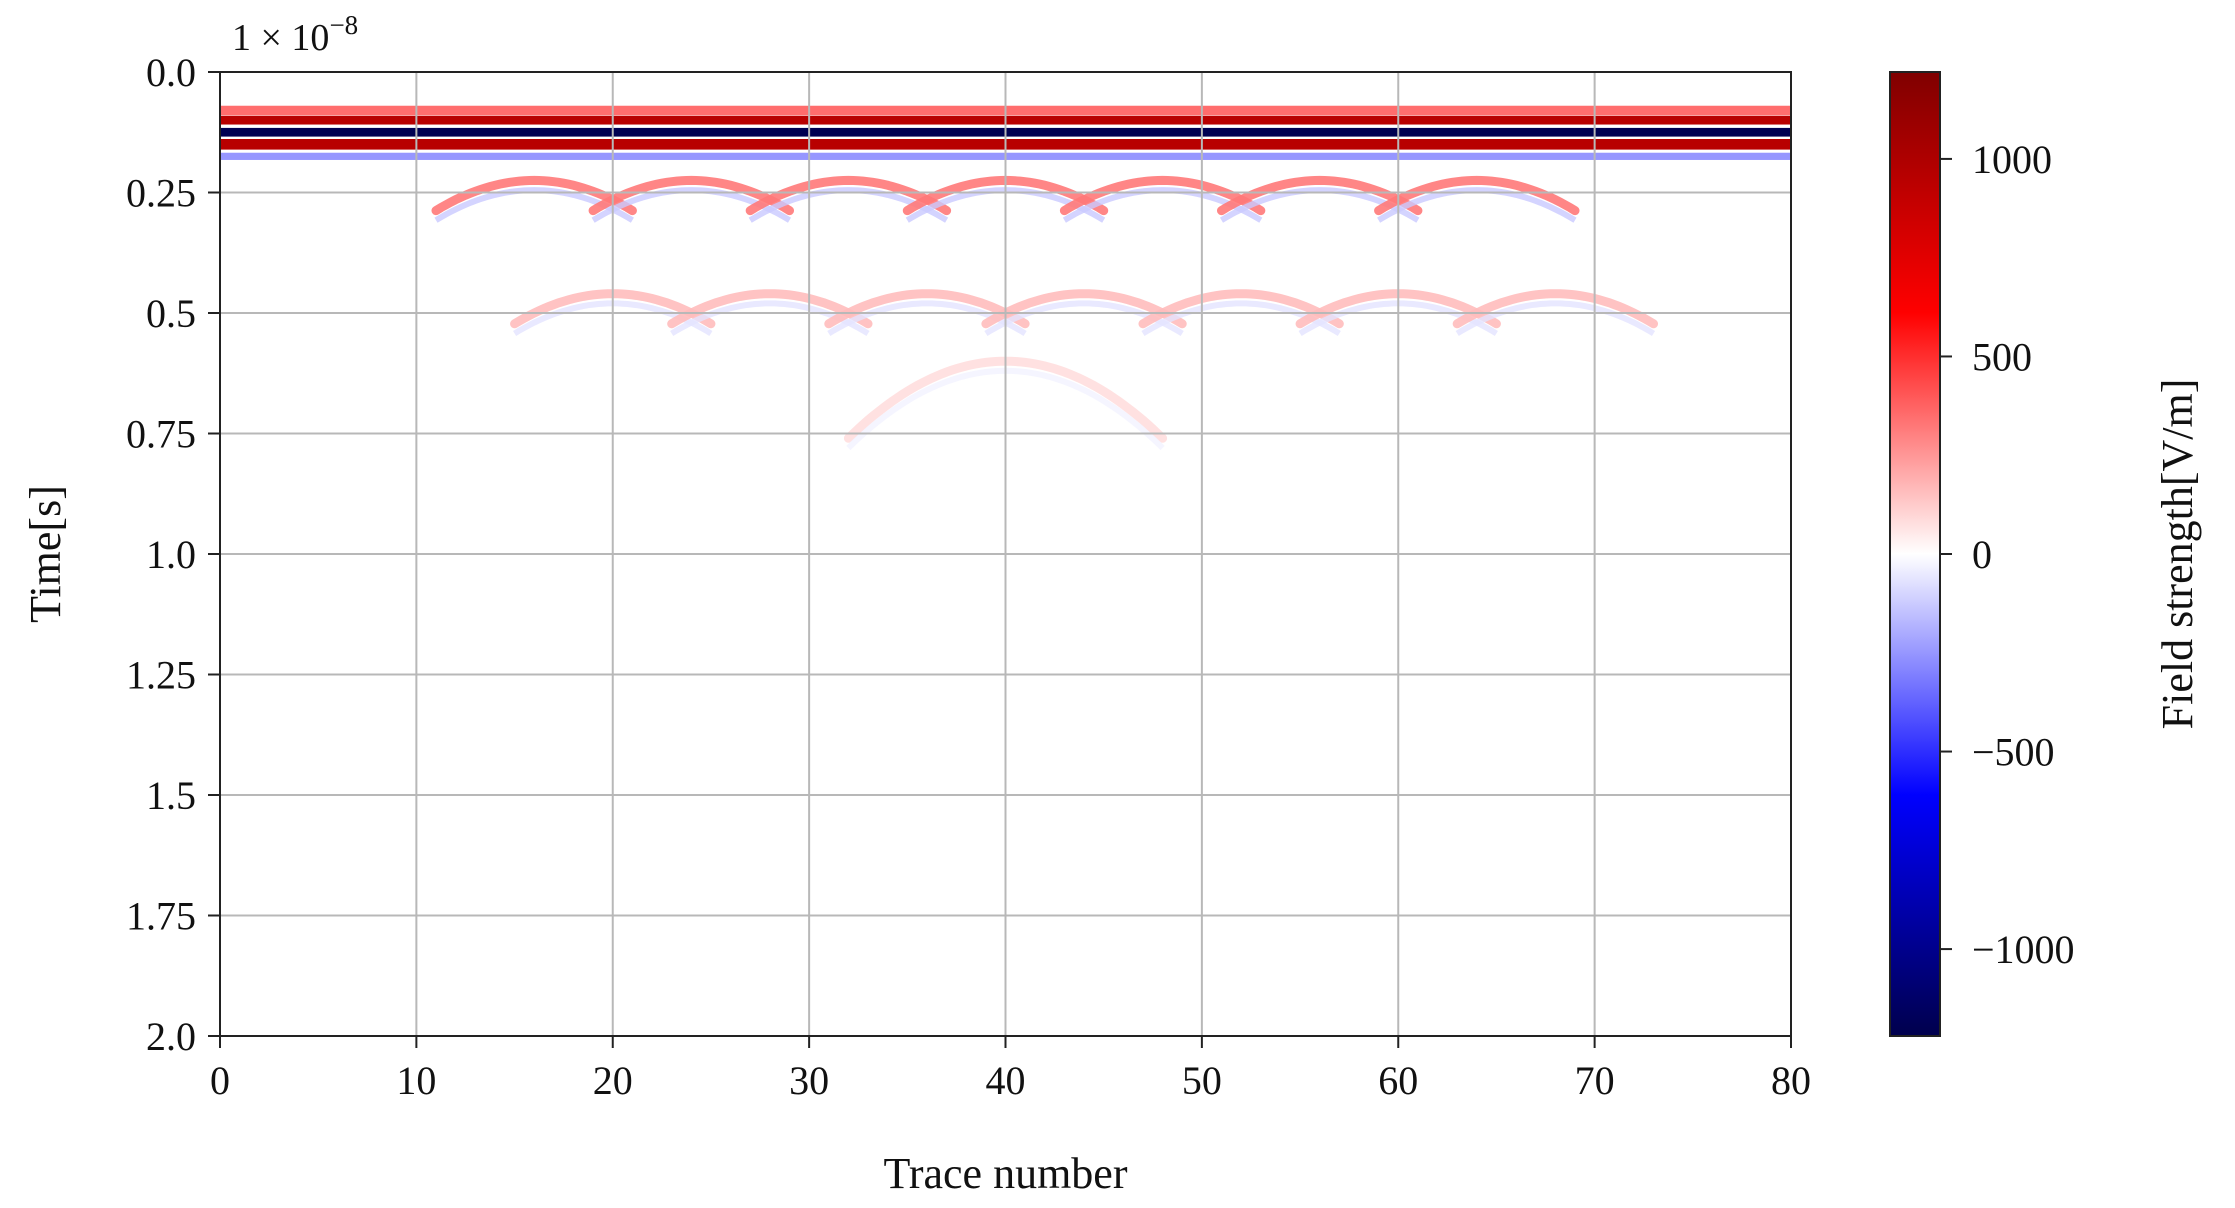 This screenshot has height=1208, width=2235. What do you see at coordinates (2007, 554) in the screenshot?
I see `colorbar-ticks: 1000 500 0 −500 −1000` at bounding box center [2007, 554].